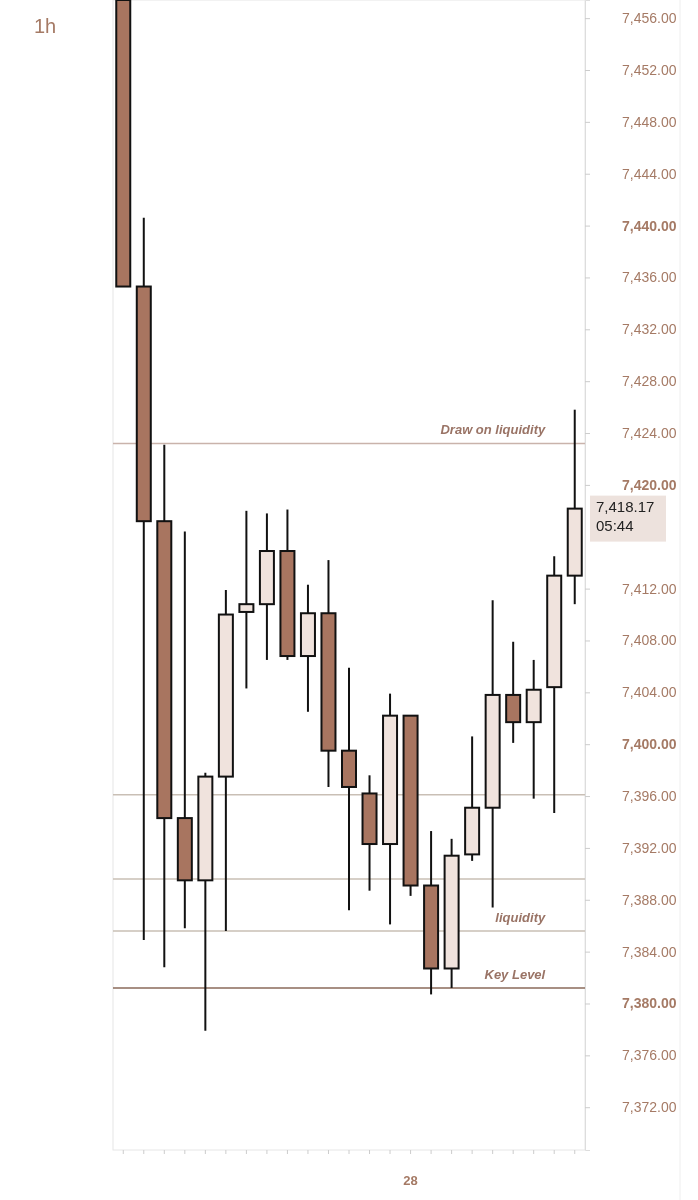 The width and height of the screenshot is (698, 1200). What do you see at coordinates (649, 69) in the screenshot?
I see `y-tick-label: 7,452.00` at bounding box center [649, 69].